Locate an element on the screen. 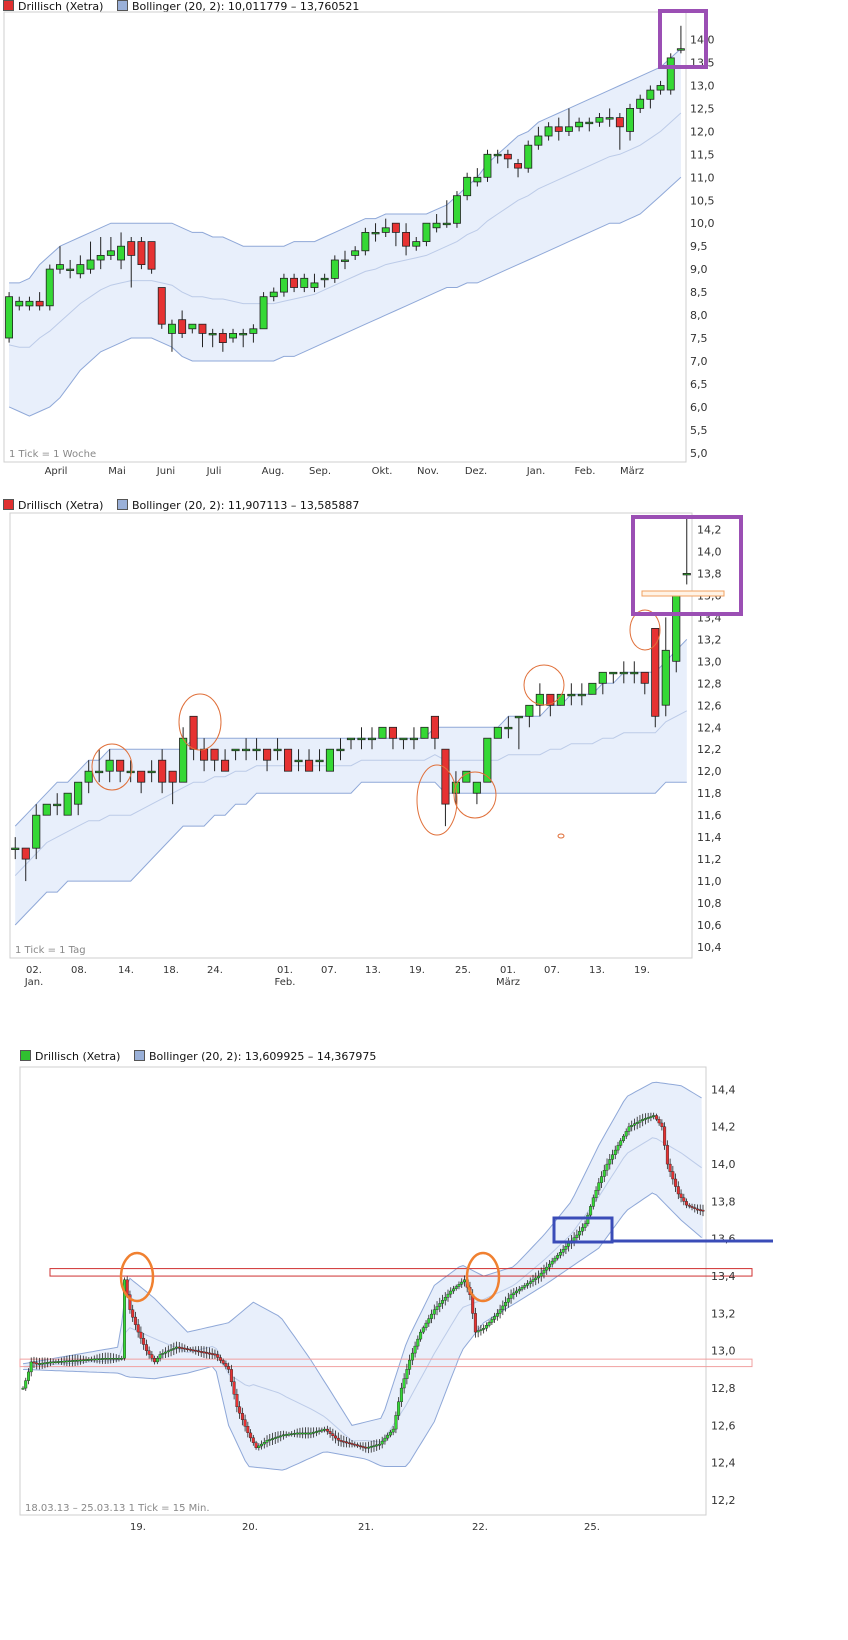 The height and width of the screenshot is (1640, 848). x-tick-sublabel: Feb. is located at coordinates (285, 982).